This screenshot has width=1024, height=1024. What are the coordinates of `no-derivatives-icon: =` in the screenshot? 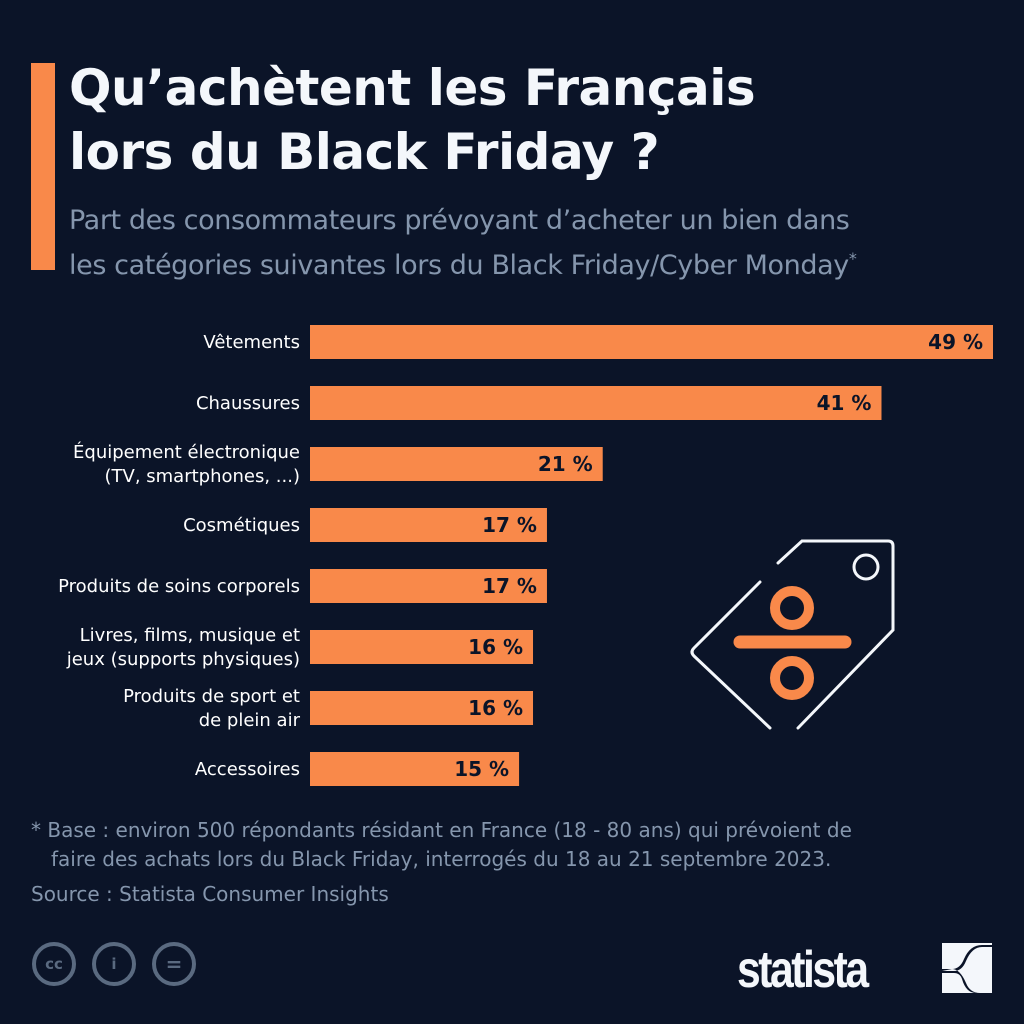 It's located at (174, 964).